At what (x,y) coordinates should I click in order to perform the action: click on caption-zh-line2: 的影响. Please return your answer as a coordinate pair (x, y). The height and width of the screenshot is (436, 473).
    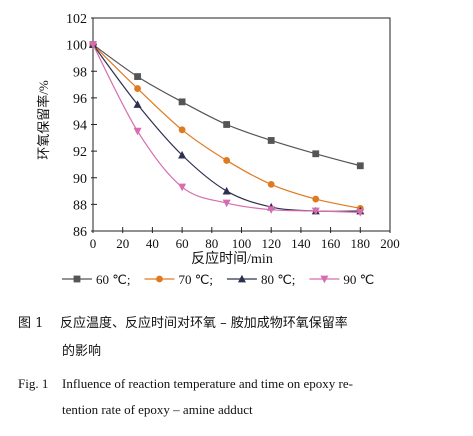
    Looking at the image, I should click on (82, 351).